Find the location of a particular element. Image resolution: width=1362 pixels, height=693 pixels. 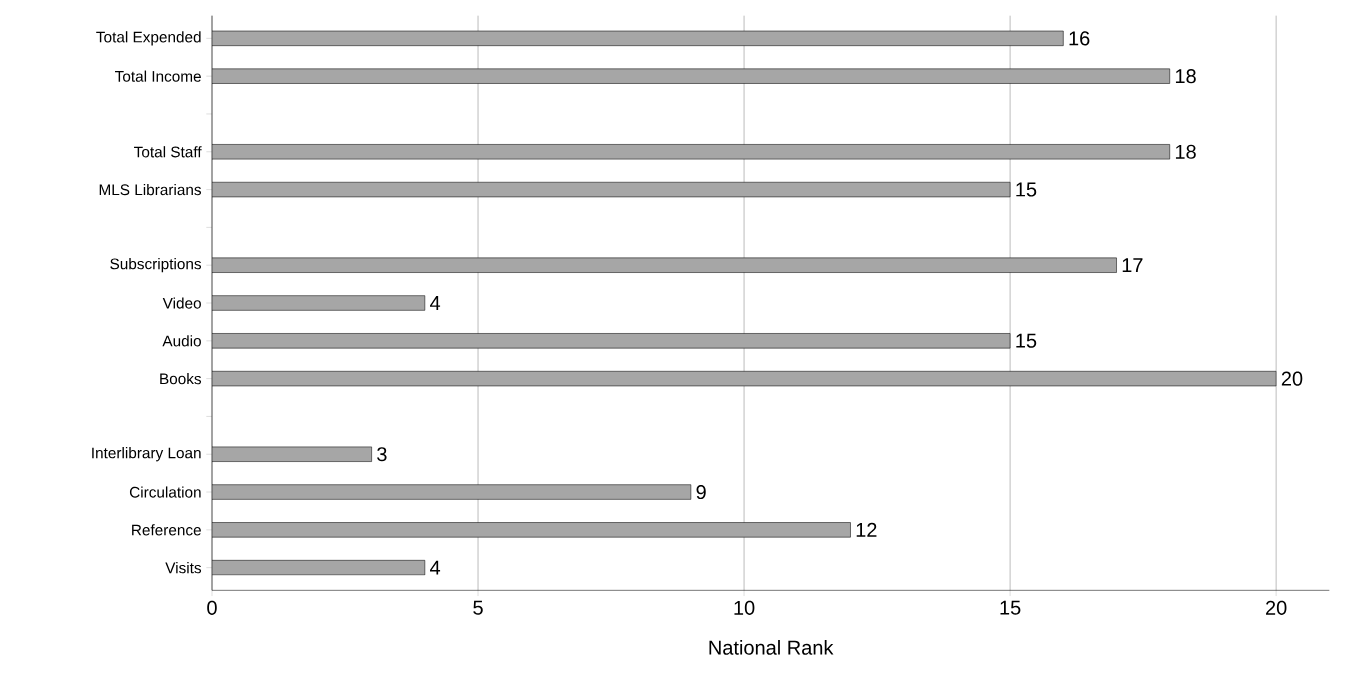

x-tick-label: 15 is located at coordinates (1010, 607).